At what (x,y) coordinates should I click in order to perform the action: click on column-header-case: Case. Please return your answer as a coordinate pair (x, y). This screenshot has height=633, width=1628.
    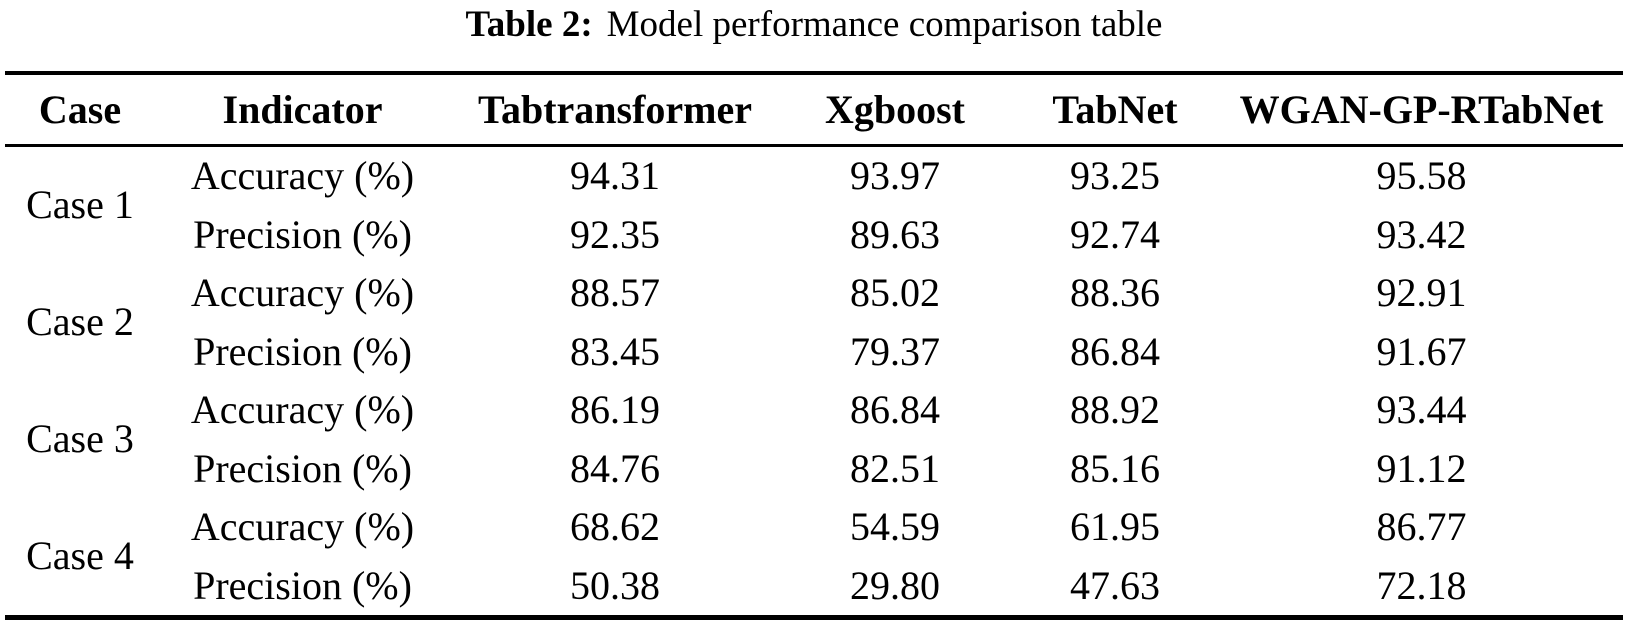
    Looking at the image, I should click on (80, 110).